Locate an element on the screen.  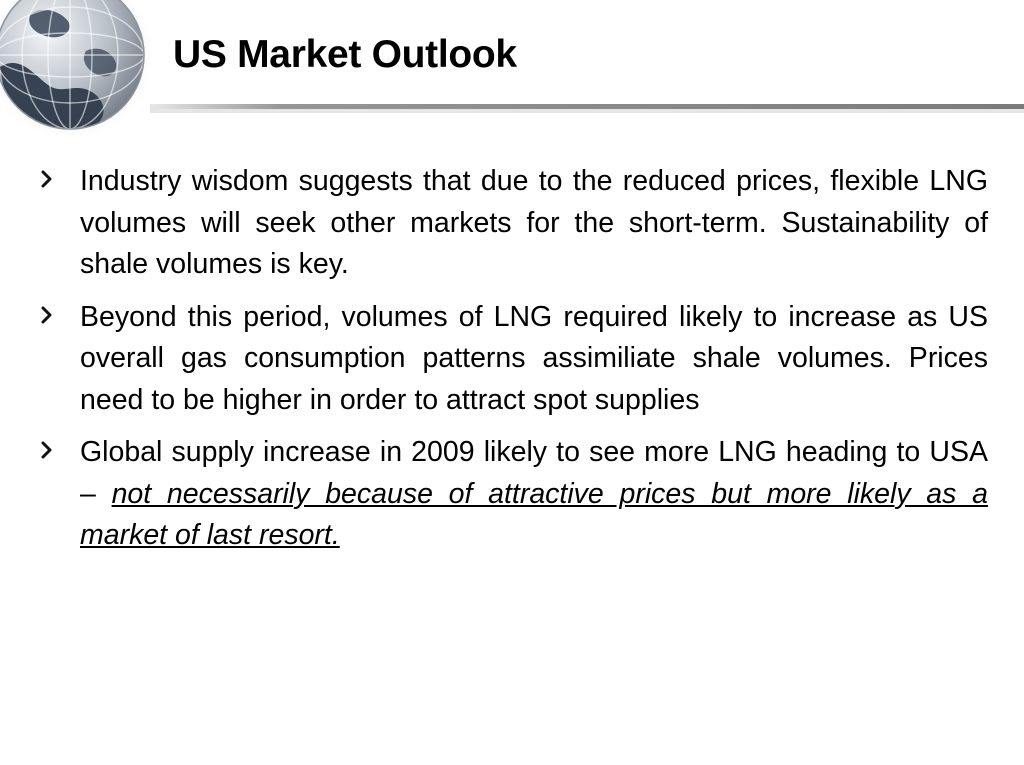
globe-icon is located at coordinates (78, 70).